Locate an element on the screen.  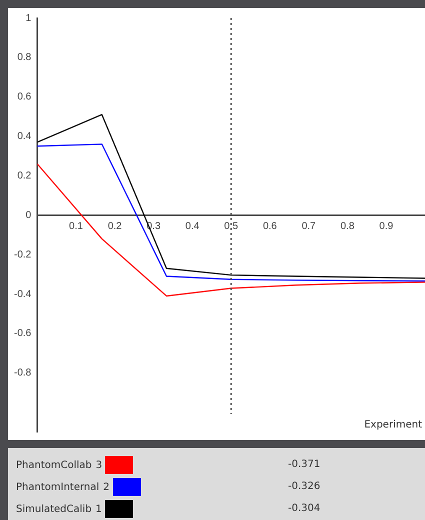
y-tick-label: 0.4 is located at coordinates (24, 136).